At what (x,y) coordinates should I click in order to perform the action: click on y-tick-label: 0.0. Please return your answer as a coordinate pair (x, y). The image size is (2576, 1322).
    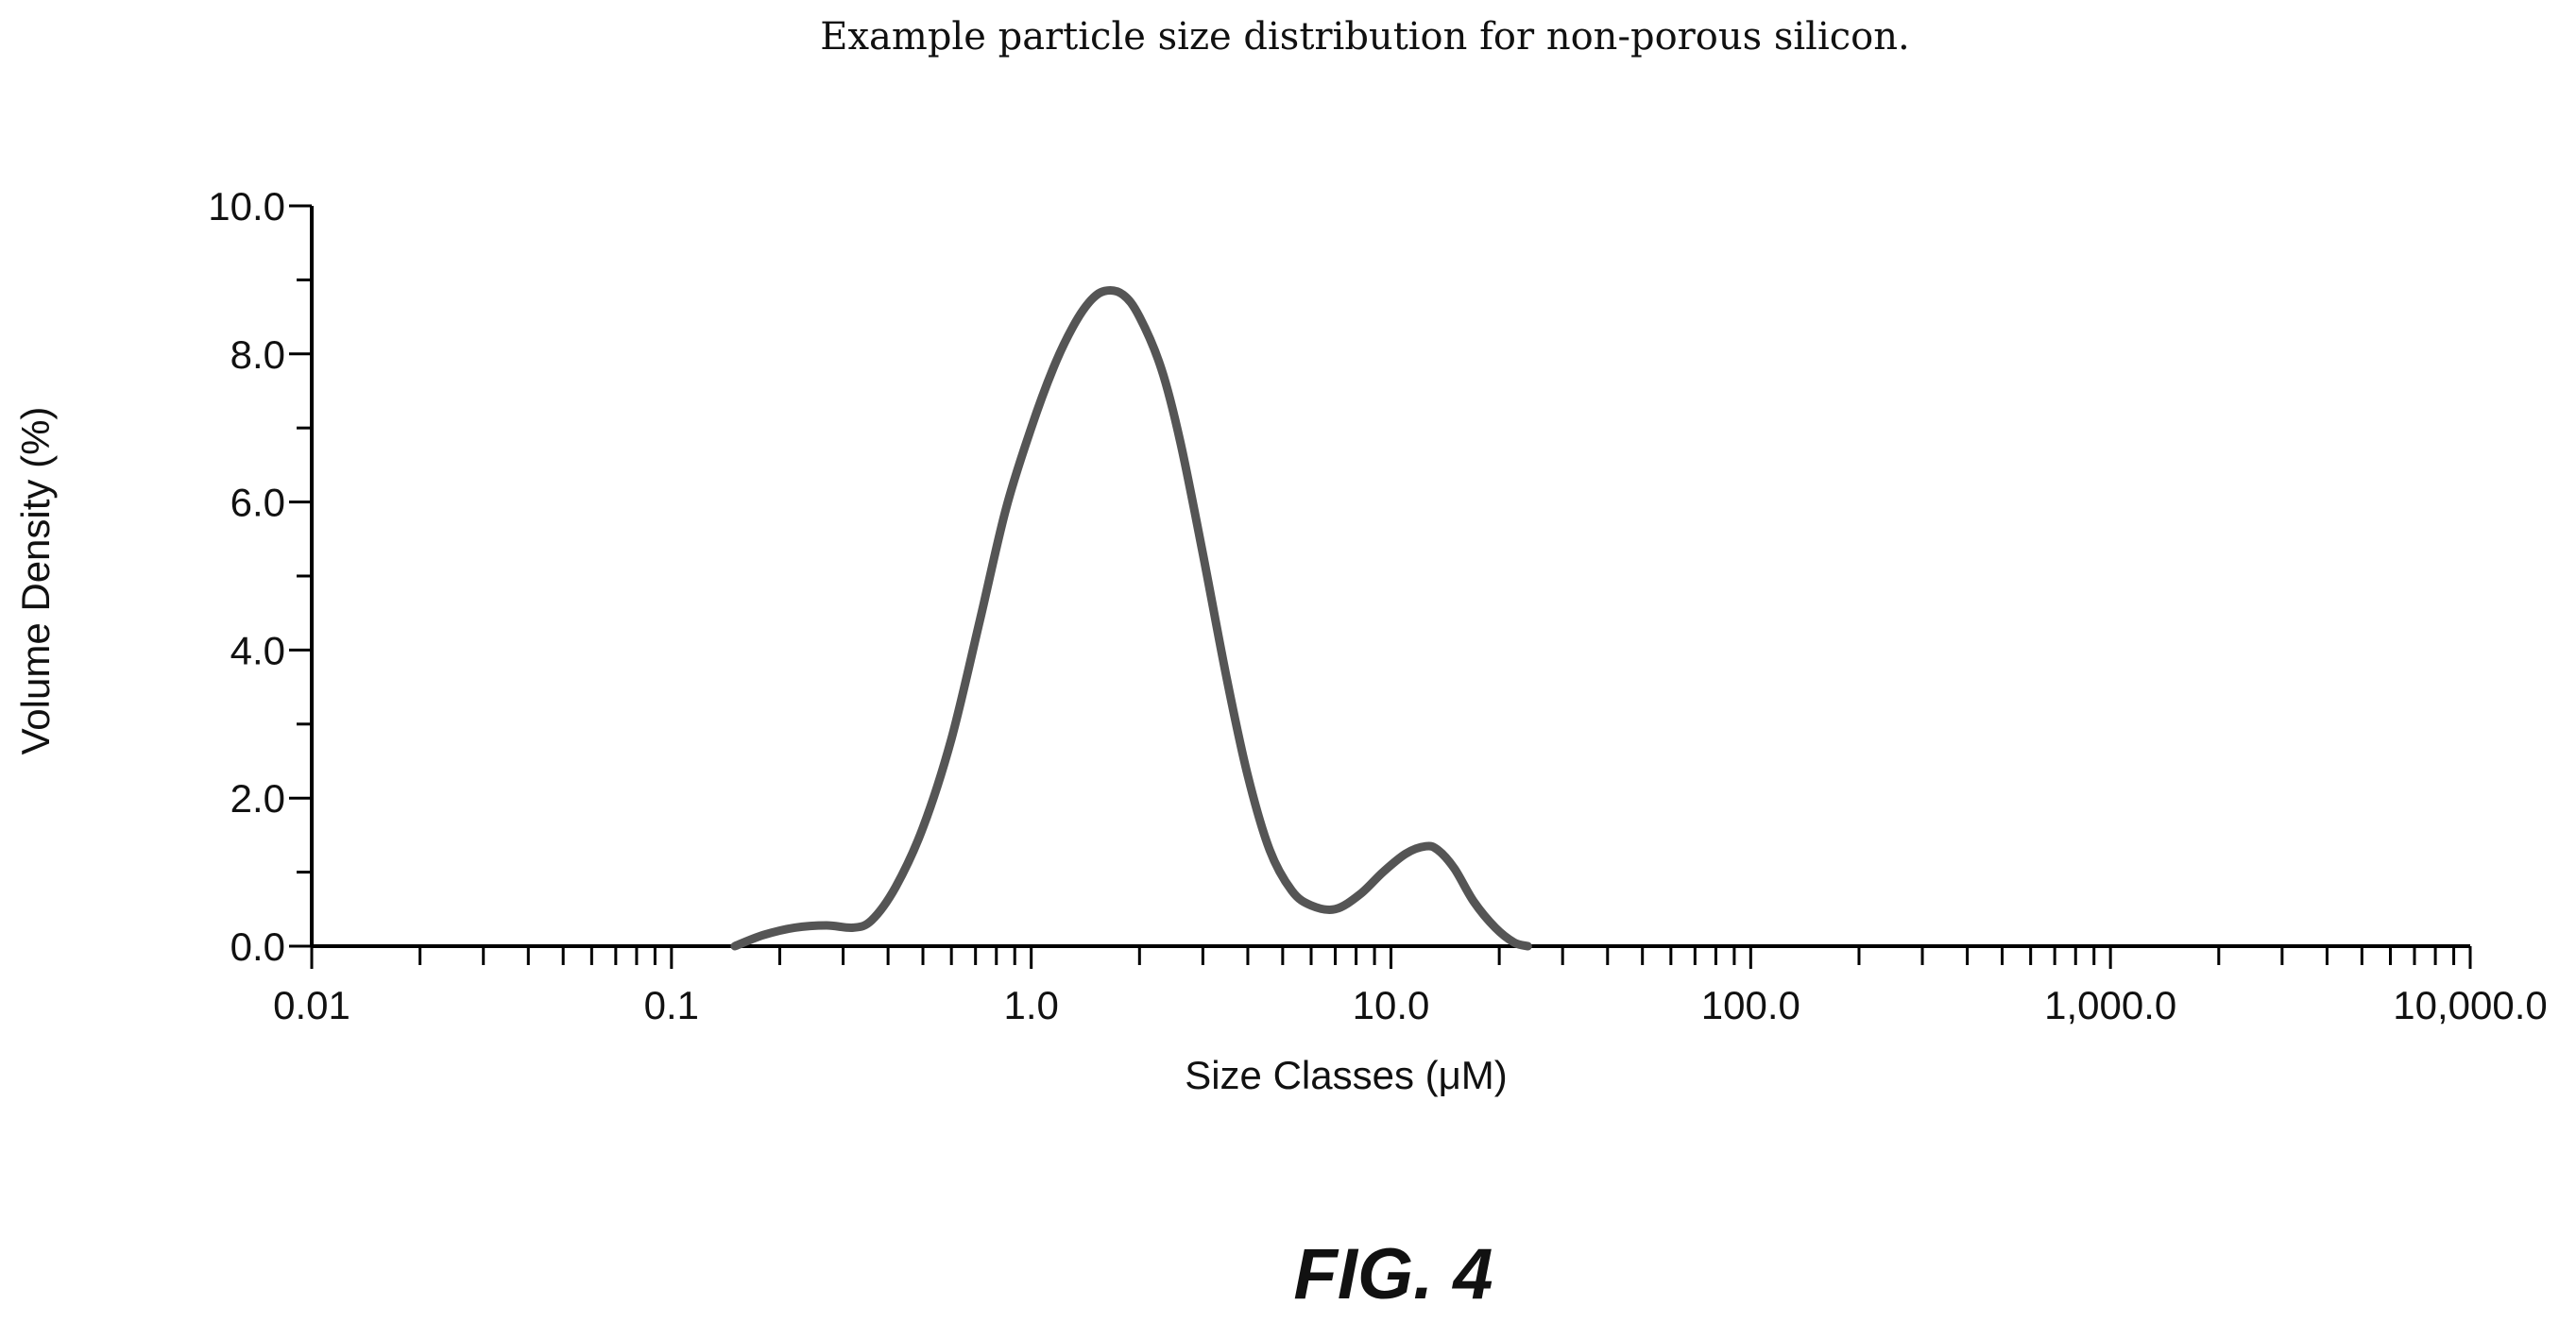
    Looking at the image, I should click on (257, 946).